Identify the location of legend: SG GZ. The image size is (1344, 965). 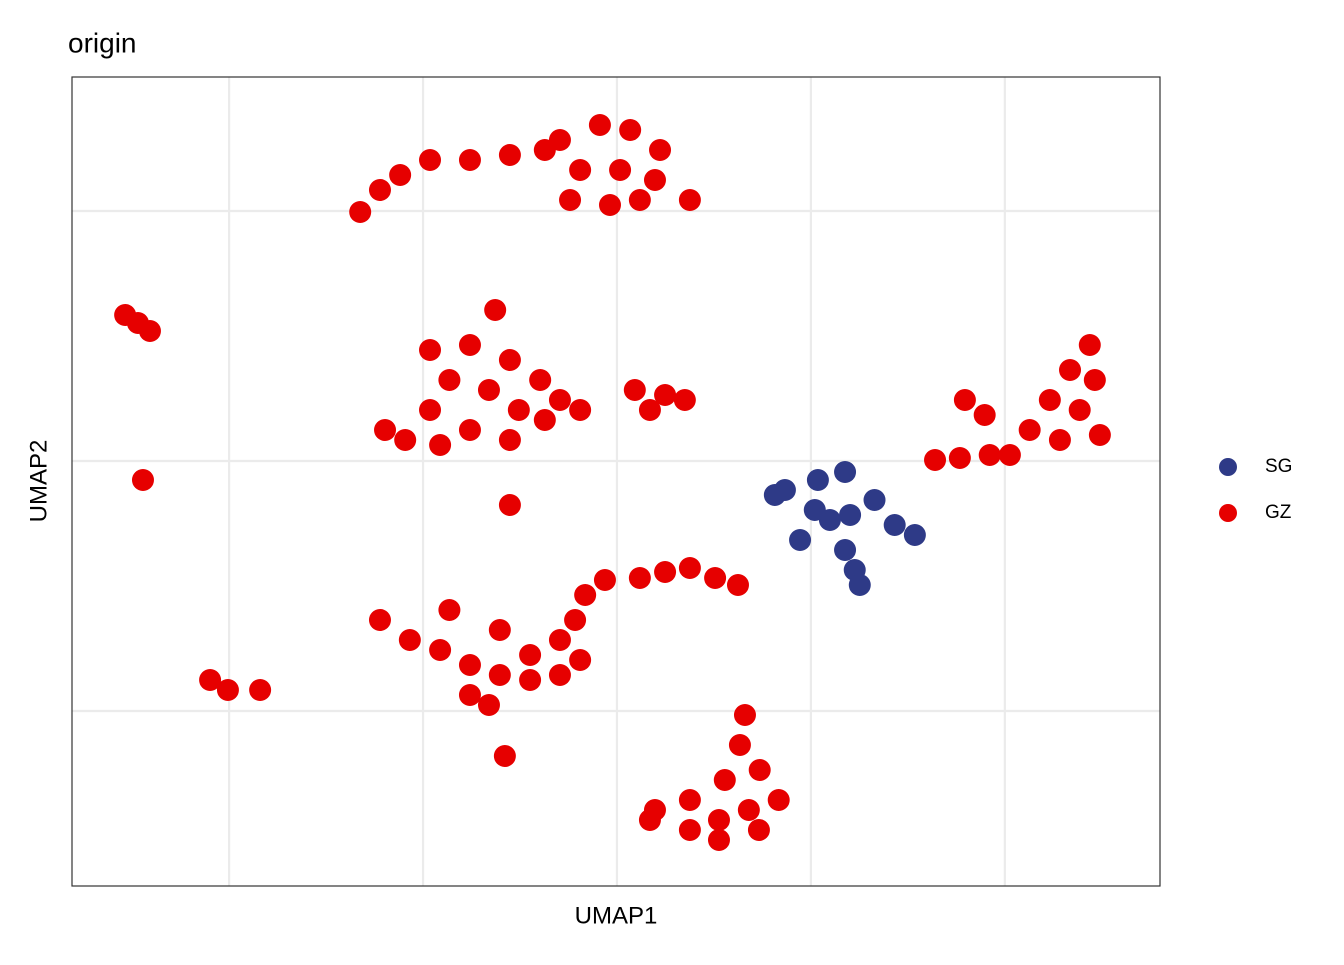
(1255, 489).